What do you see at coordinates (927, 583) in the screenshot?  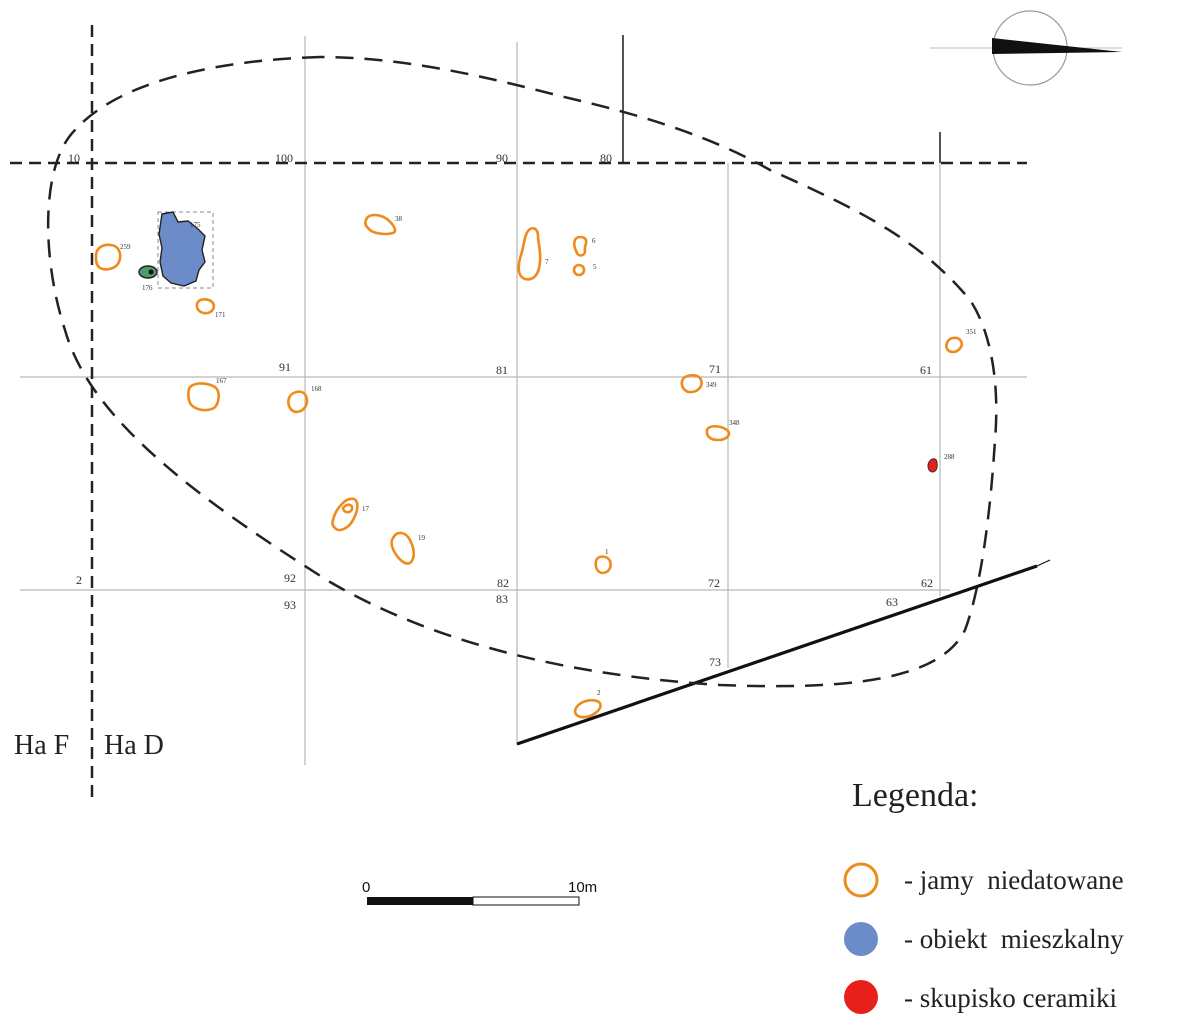 I see `grid-label: 62` at bounding box center [927, 583].